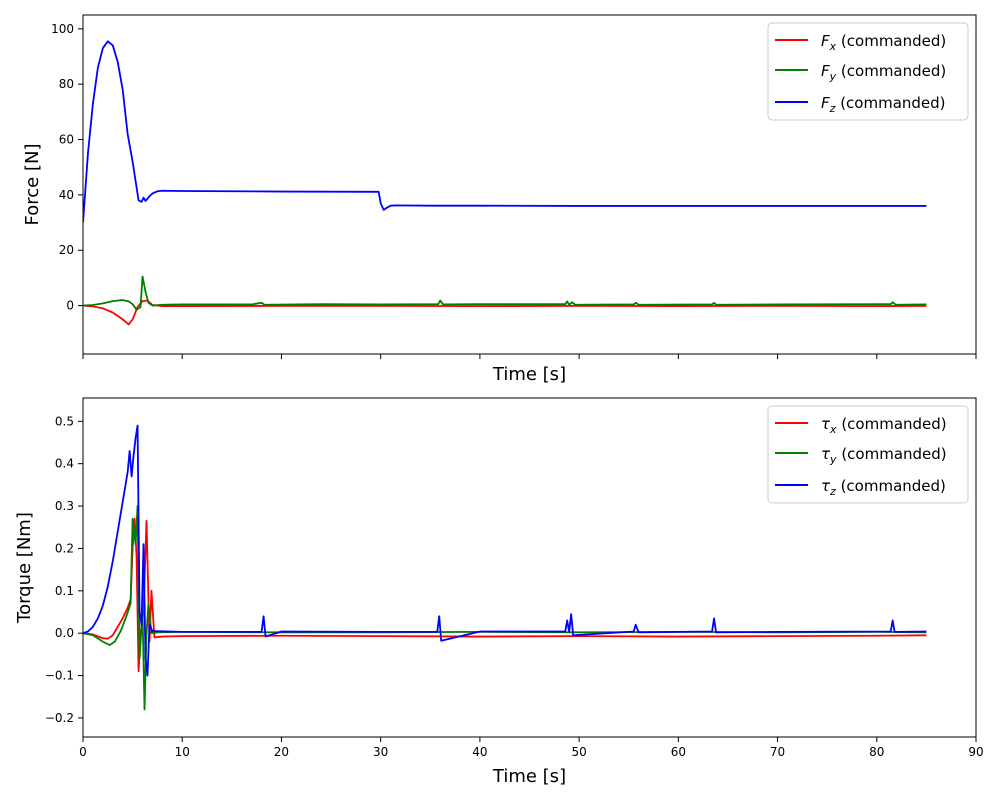 Image resolution: width=1000 pixels, height=800 pixels. I want to click on torque-legend-box, so click(868, 454).